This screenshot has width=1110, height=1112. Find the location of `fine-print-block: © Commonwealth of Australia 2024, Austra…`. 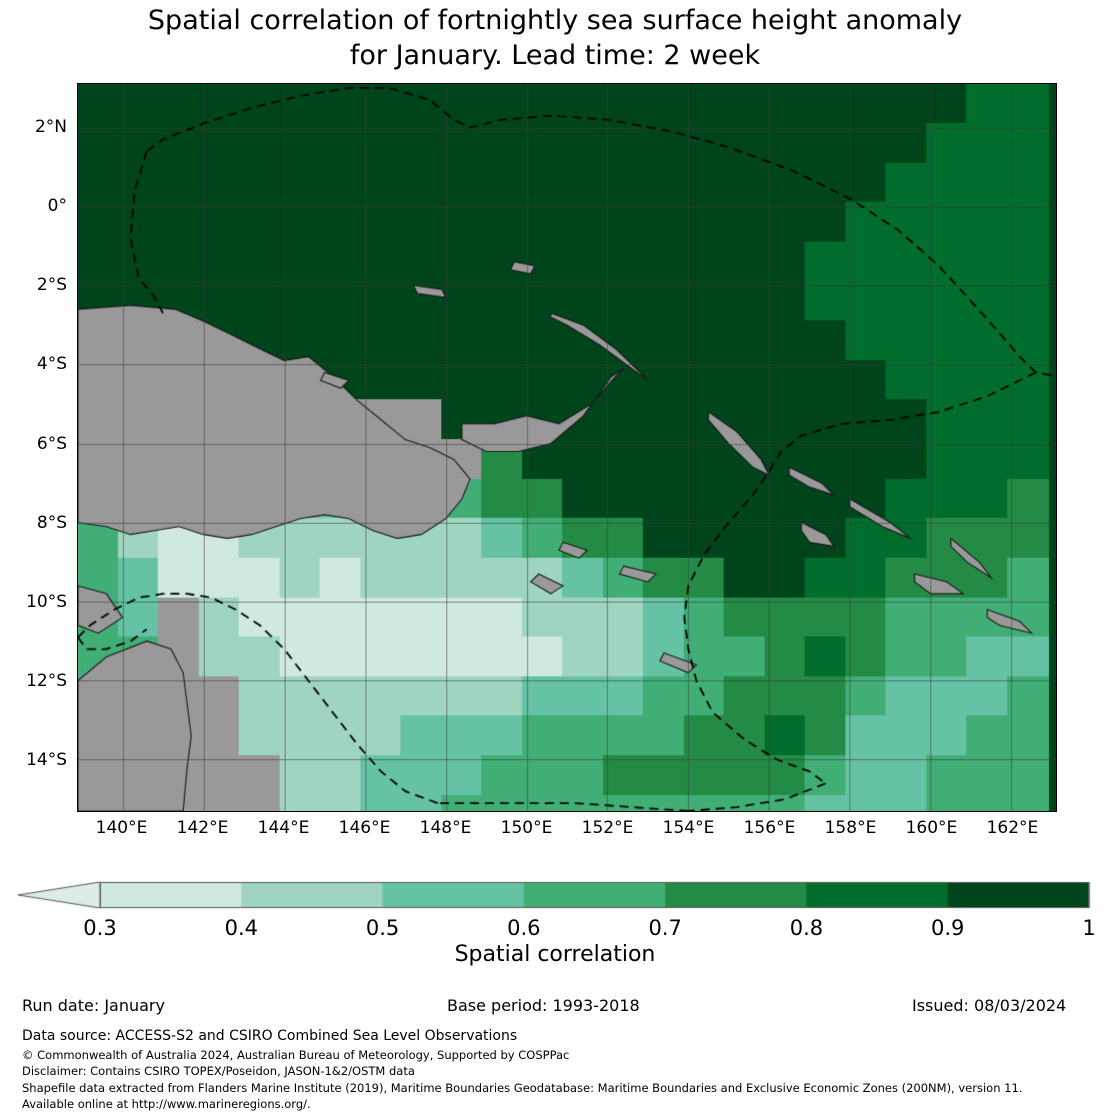

fine-print-block: © Commonwealth of Australia 2024, Austra… is located at coordinates (562, 1079).